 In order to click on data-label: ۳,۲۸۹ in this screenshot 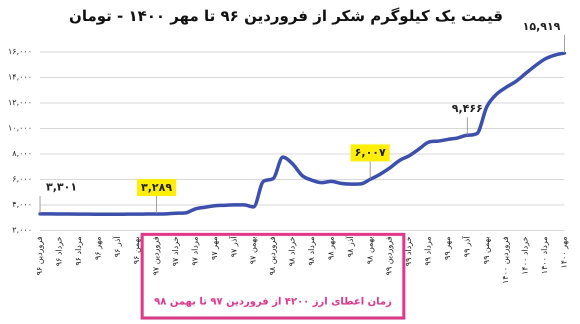, I will do `click(156, 187)`.